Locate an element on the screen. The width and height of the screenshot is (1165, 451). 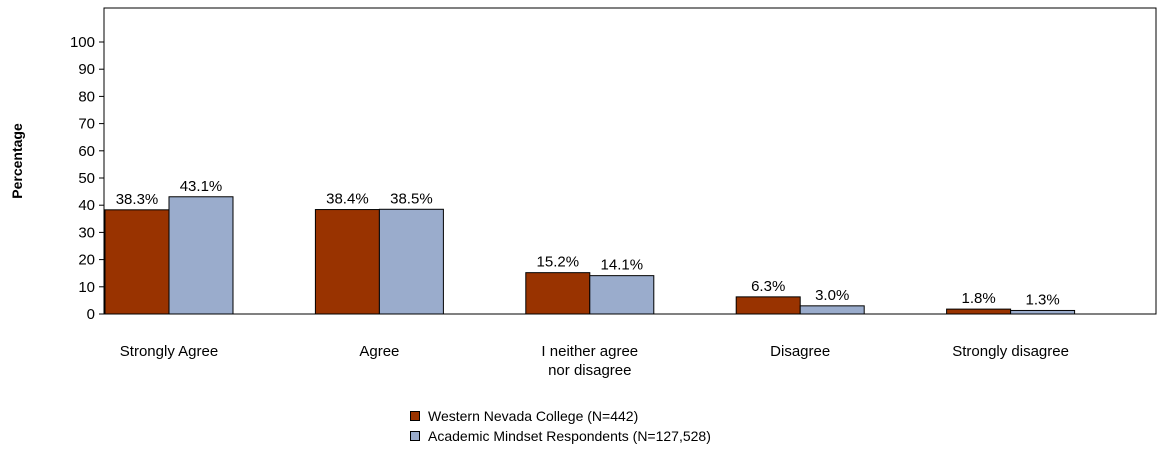
y-tick-label: 60 is located at coordinates (86, 151).